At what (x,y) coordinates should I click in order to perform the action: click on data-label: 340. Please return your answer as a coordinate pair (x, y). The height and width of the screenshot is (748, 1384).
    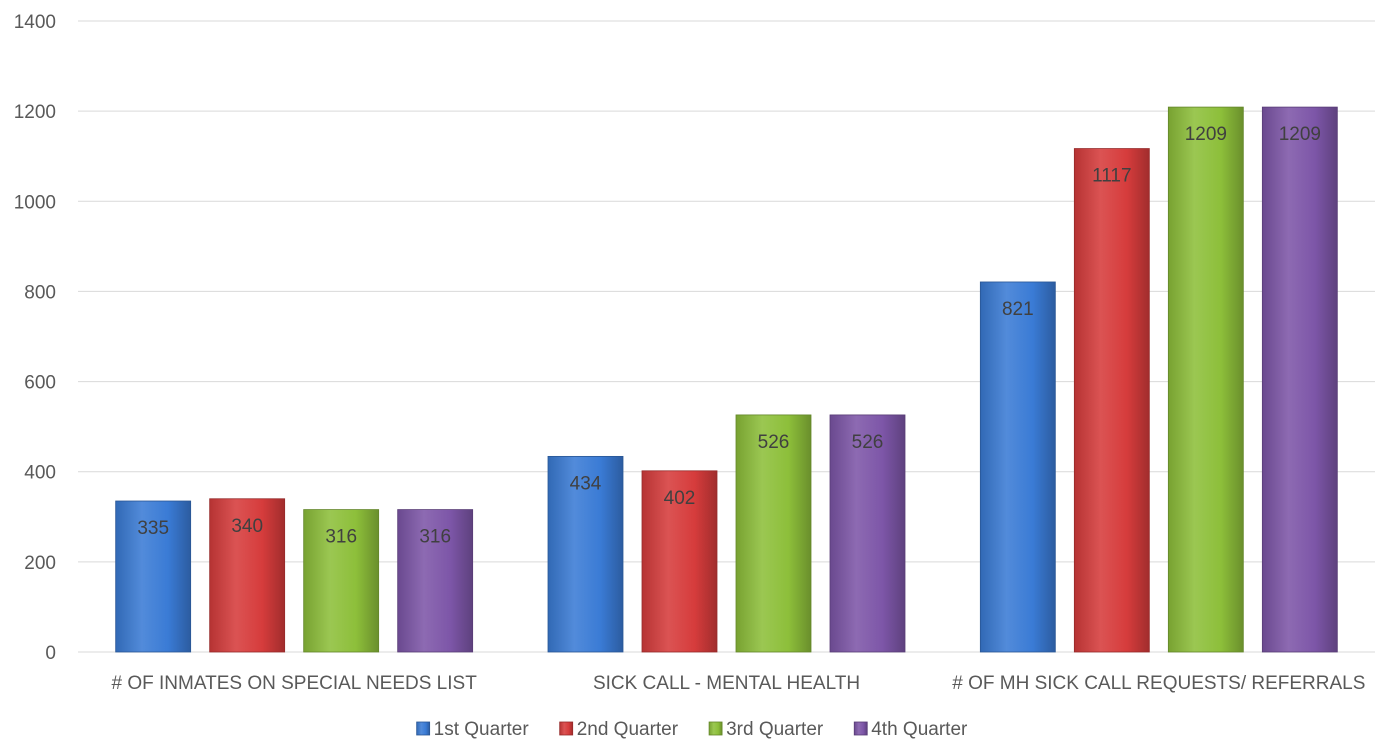
    Looking at the image, I should click on (247, 526).